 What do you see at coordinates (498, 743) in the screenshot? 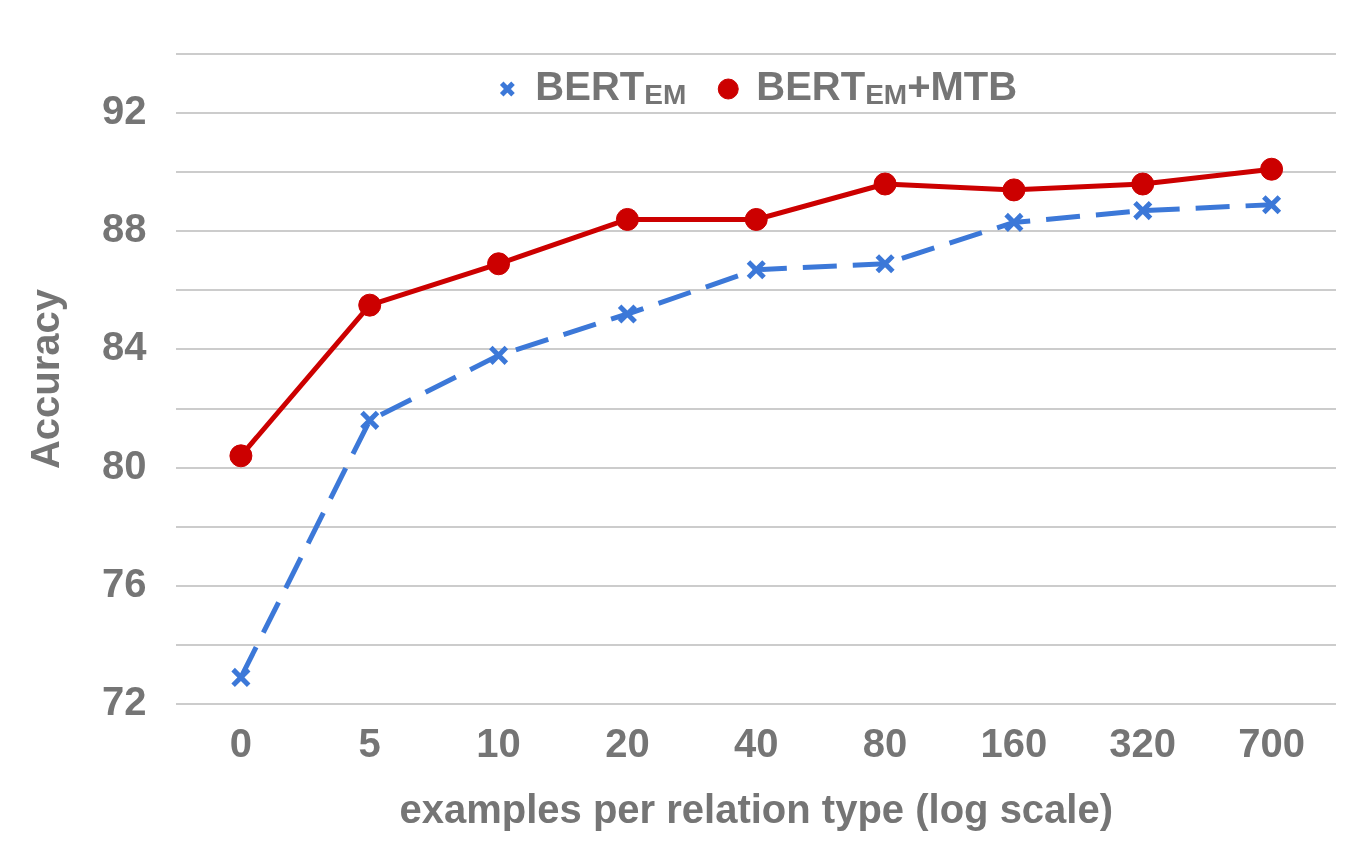
I see `x-tick-label: 10` at bounding box center [498, 743].